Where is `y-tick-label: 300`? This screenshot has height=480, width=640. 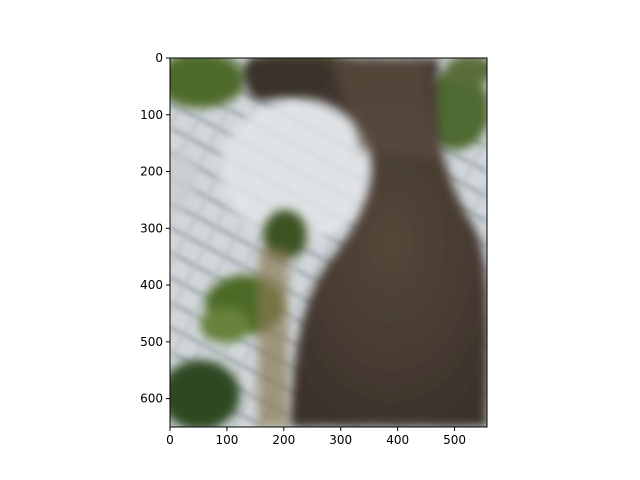 y-tick-label: 300 is located at coordinates (151, 228).